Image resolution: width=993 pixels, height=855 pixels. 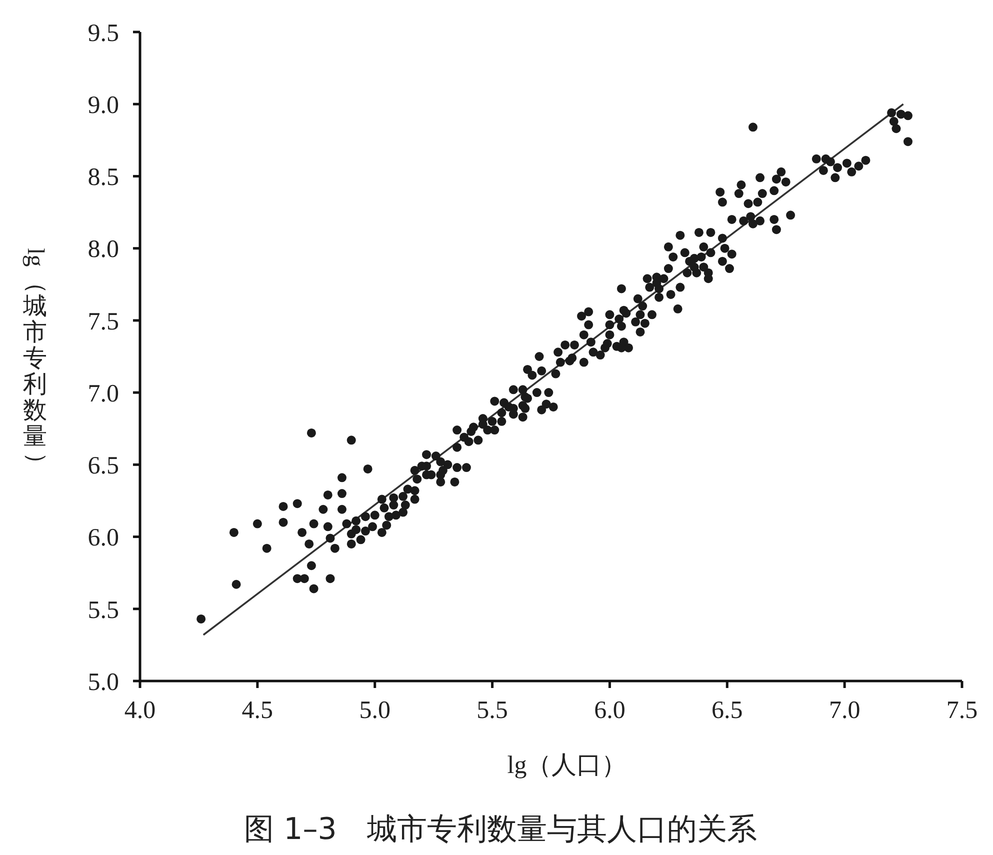 What do you see at coordinates (962, 710) in the screenshot?
I see `x-tick-label: 7.5` at bounding box center [962, 710].